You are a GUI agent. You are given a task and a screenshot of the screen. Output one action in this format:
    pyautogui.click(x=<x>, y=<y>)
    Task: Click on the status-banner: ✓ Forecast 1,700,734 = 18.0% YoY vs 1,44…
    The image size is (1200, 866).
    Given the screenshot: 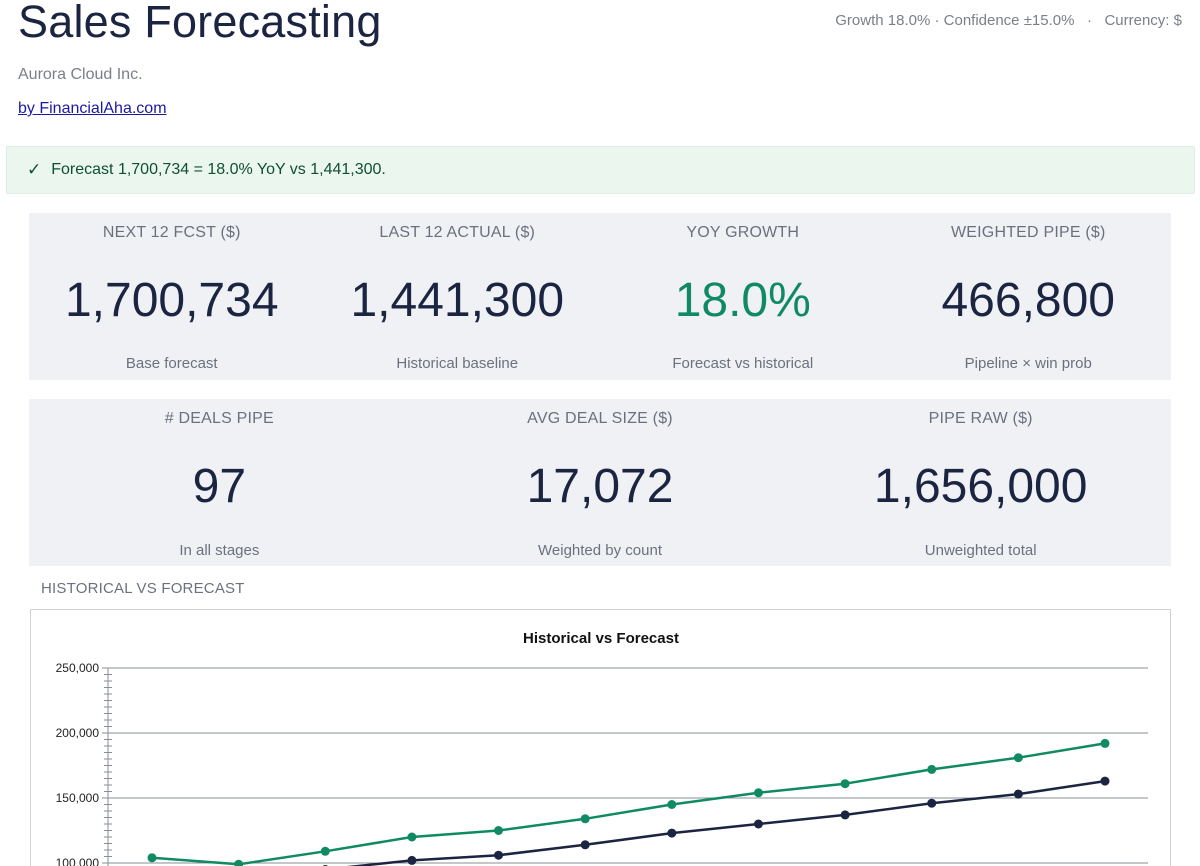 What is the action you would take?
    pyautogui.click(x=600, y=170)
    